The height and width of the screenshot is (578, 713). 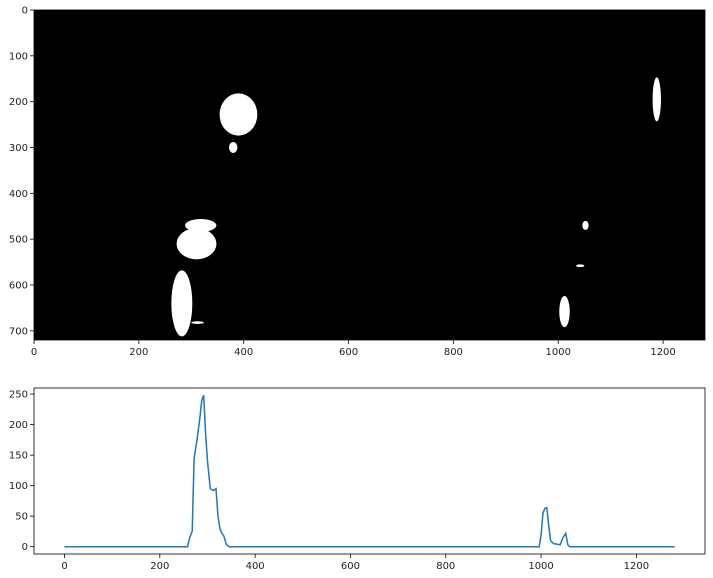 What do you see at coordinates (197, 322) in the screenshot?
I see `blob-left-lane-dash` at bounding box center [197, 322].